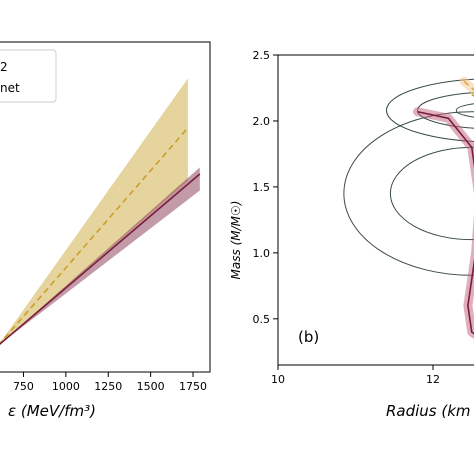 The width and height of the screenshot is (474, 474). I want to click on right-x-tick-label: 12, so click(433, 379).